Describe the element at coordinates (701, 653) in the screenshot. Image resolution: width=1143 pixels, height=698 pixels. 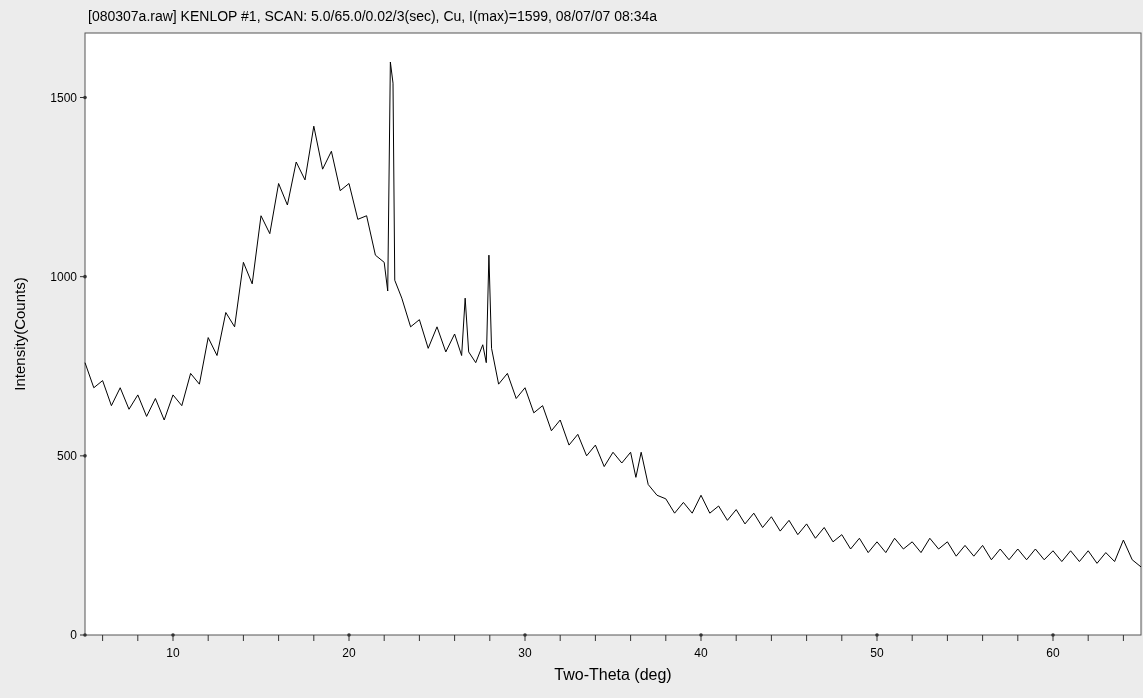
I see `x-tick-label: 40` at that location.